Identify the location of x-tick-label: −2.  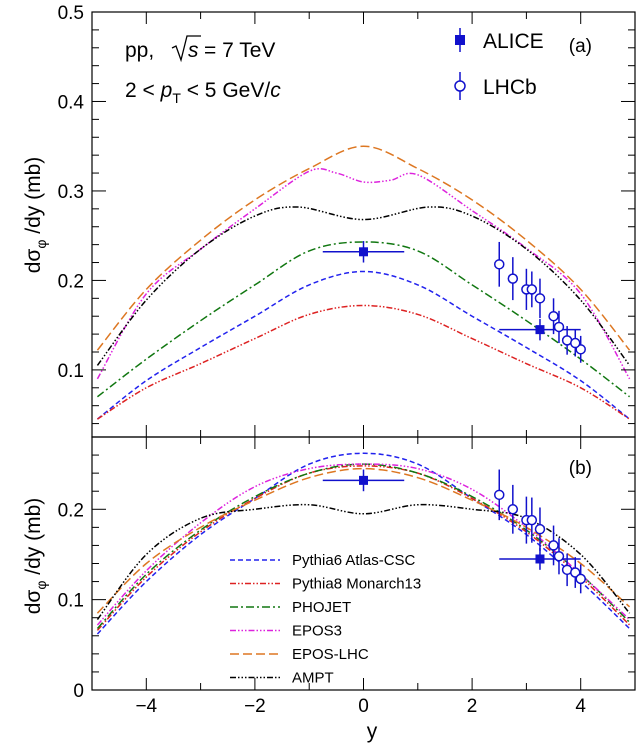
(255, 706).